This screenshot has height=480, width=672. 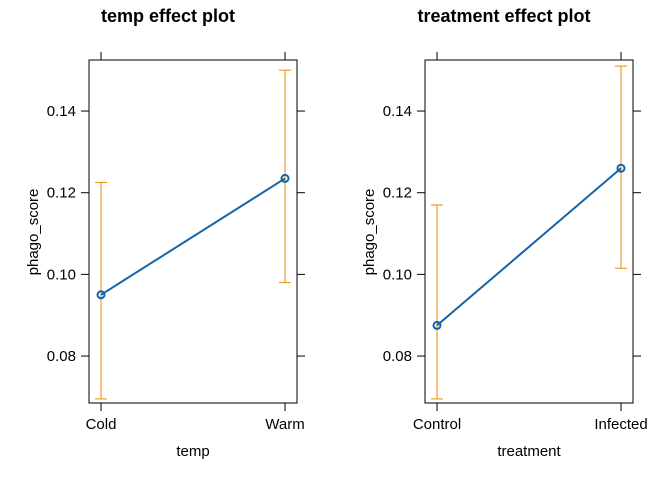 I want to click on temp-y-tick-label: 0.08, so click(x=61, y=356).